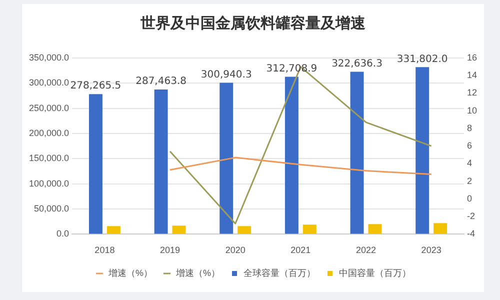 This screenshot has height=300, width=500. I want to click on y-tick-label: 100,000.0, so click(49, 183).